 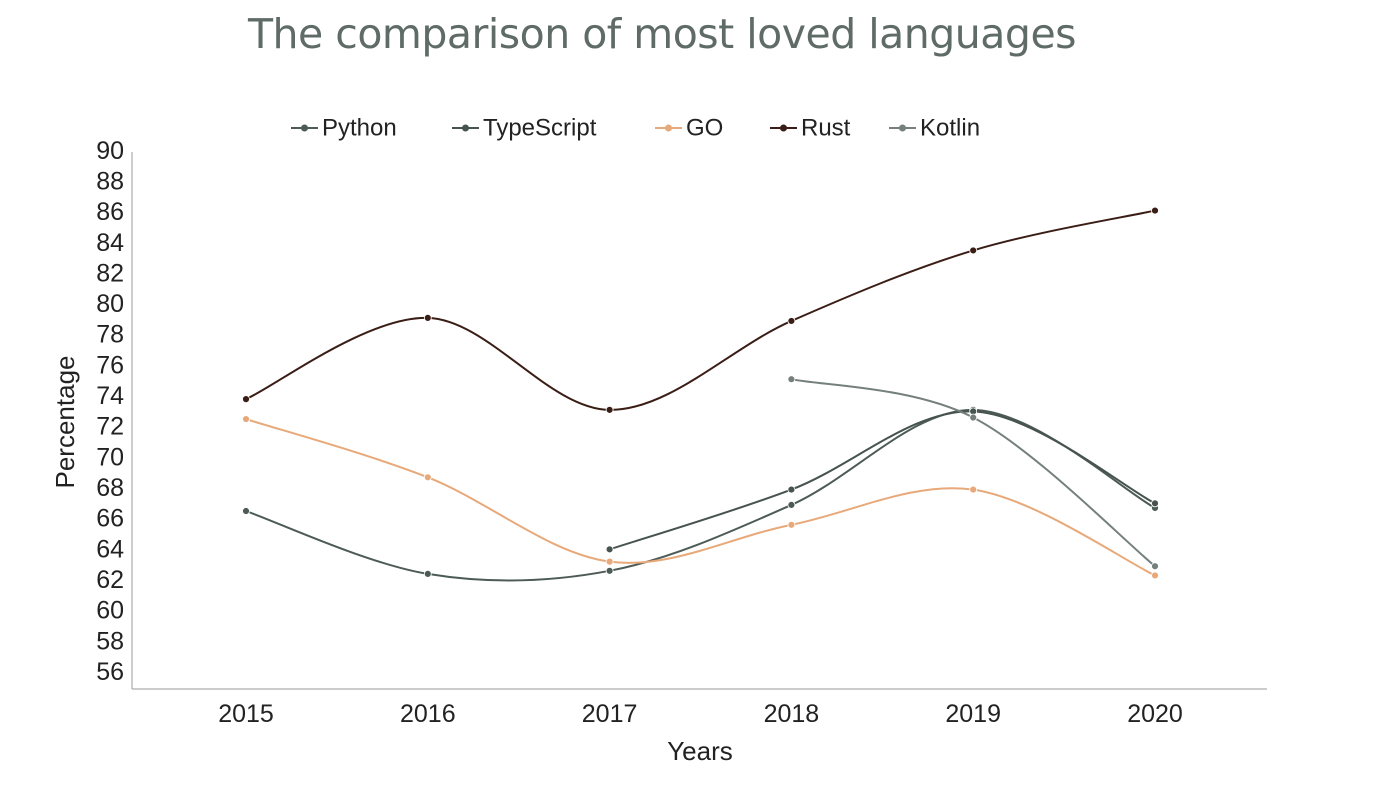 I want to click on y-tick-label: 82, so click(x=110, y=273).